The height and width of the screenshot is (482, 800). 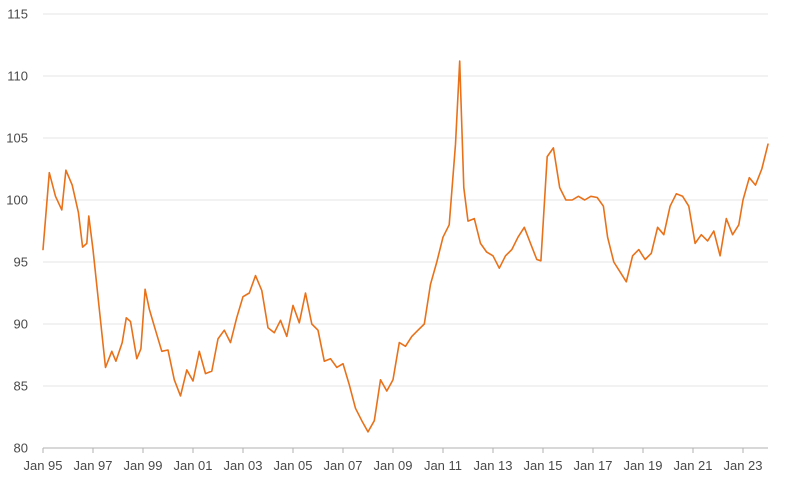 What do you see at coordinates (21, 324) in the screenshot?
I see `y-tick-label: 90` at bounding box center [21, 324].